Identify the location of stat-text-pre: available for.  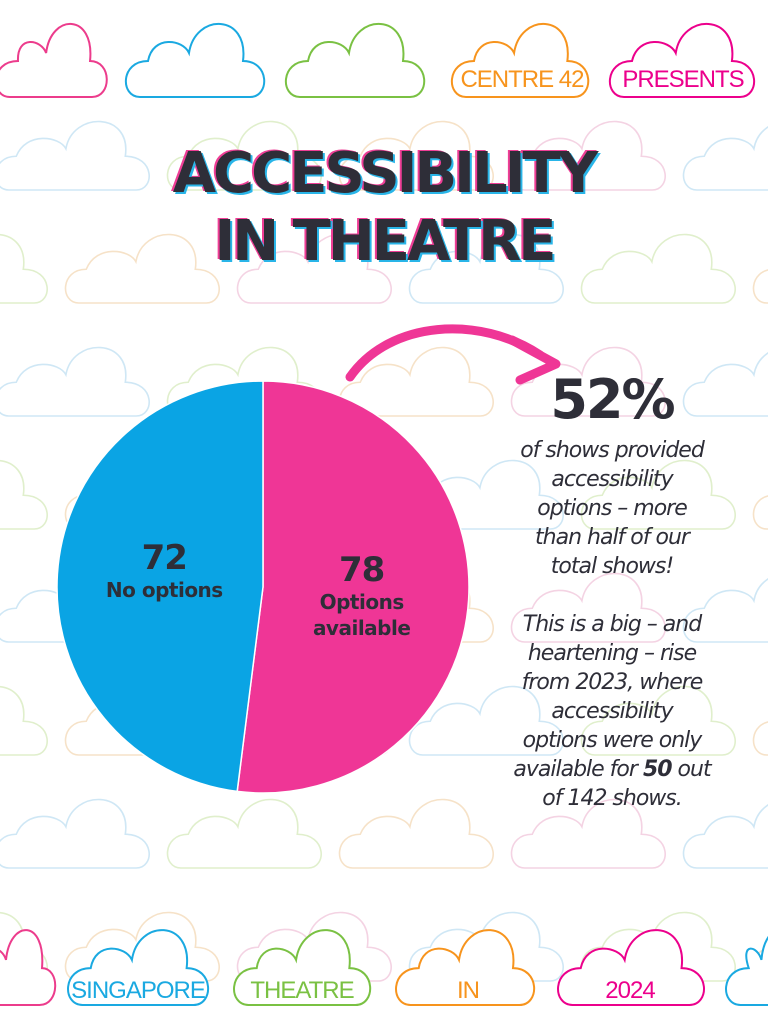
(578, 769).